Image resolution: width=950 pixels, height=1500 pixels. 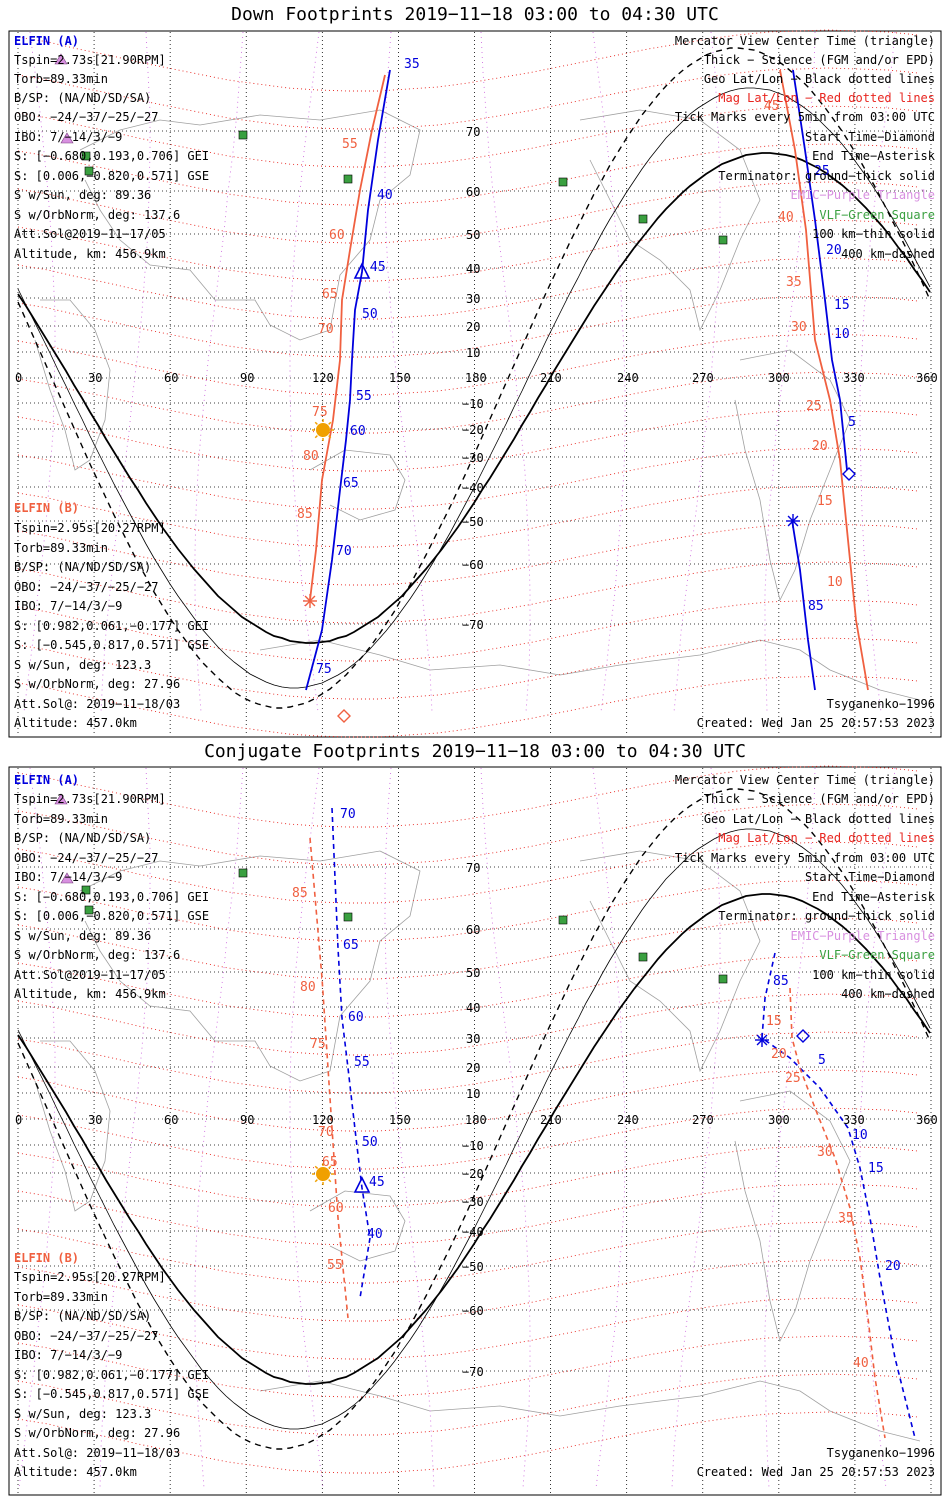 What do you see at coordinates (337, 235) in the screenshot?
I see `track-label: 60` at bounding box center [337, 235].